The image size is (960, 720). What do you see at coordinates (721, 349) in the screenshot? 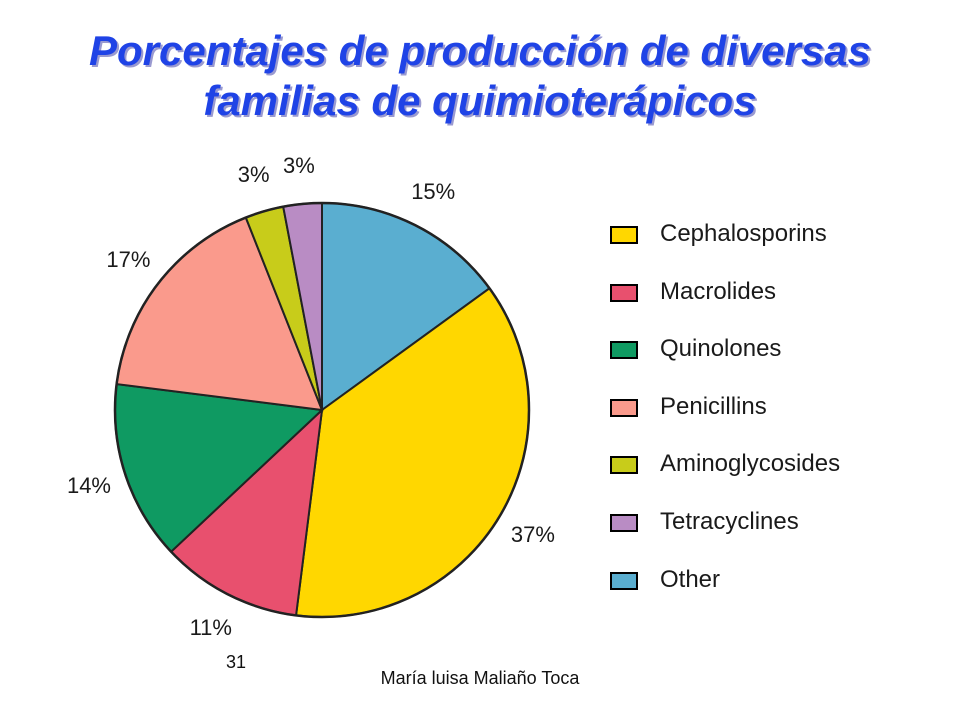
I see `legend-label: Quinolones` at bounding box center [721, 349].